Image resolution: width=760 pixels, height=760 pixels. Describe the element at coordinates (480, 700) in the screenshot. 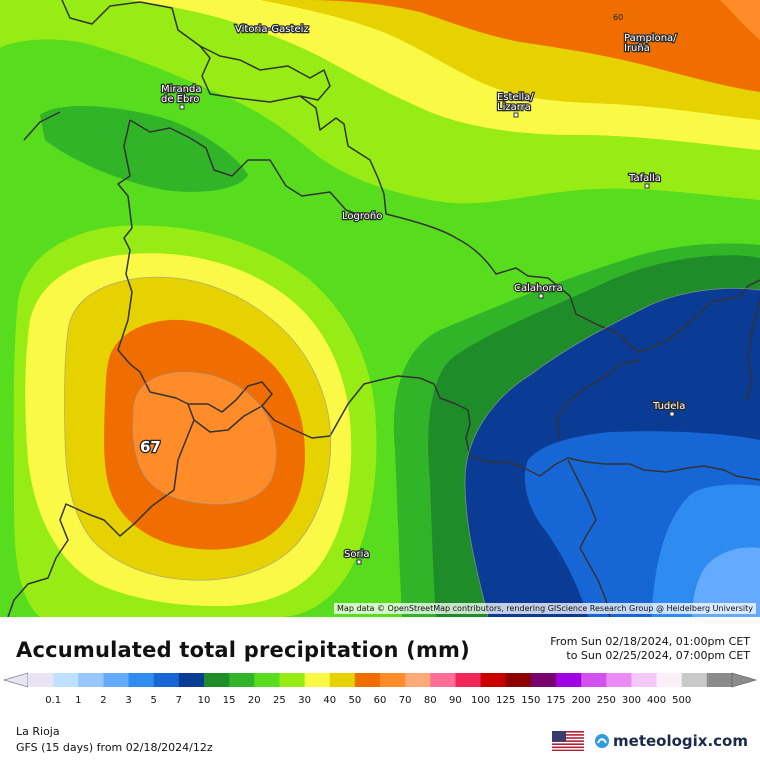

I see `legend-tick-label: 100` at that location.